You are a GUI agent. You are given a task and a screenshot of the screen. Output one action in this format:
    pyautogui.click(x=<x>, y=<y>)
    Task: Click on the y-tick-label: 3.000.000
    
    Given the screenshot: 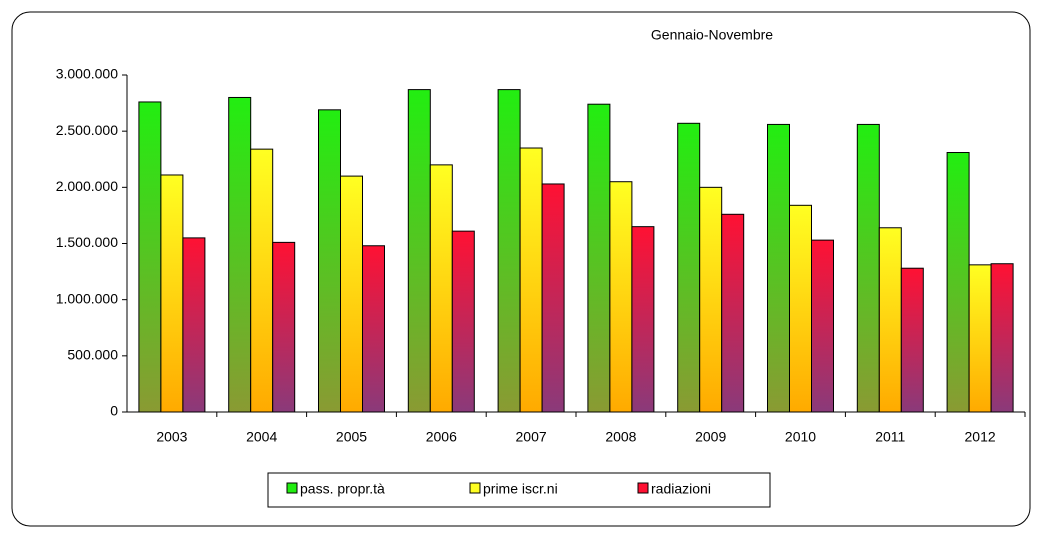 What is the action you would take?
    pyautogui.click(x=87, y=74)
    